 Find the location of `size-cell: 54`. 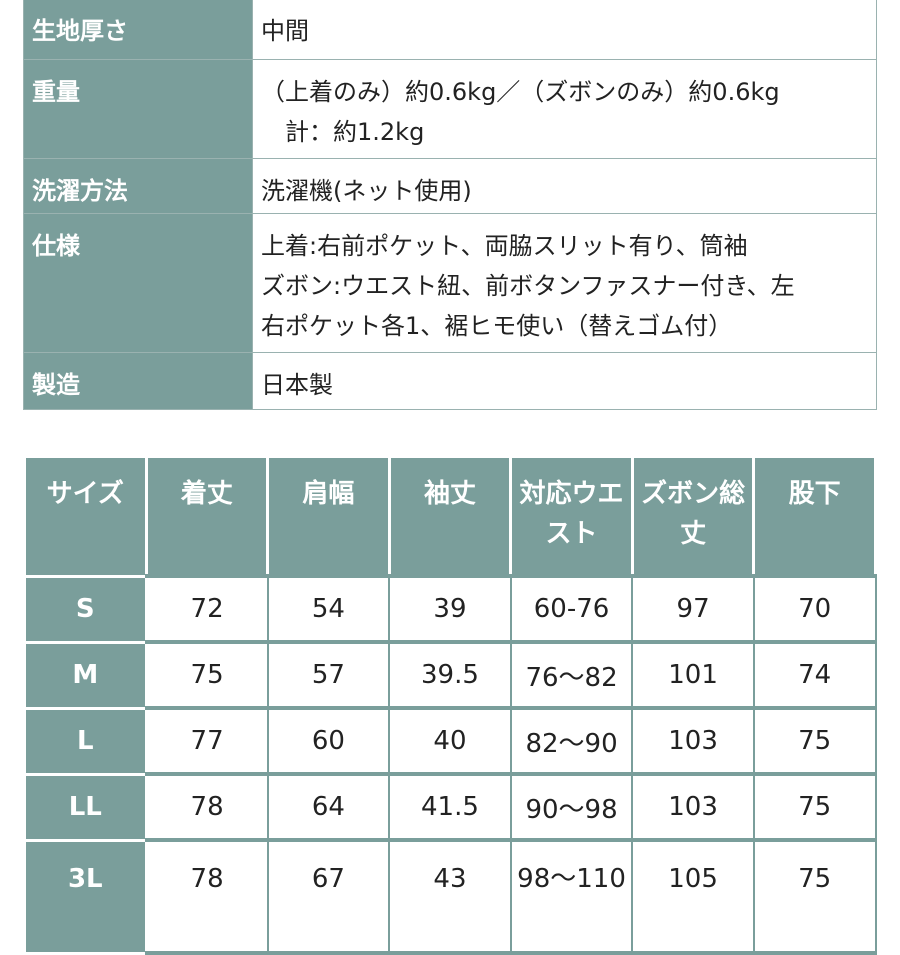

size-cell: 54 is located at coordinates (328, 609).